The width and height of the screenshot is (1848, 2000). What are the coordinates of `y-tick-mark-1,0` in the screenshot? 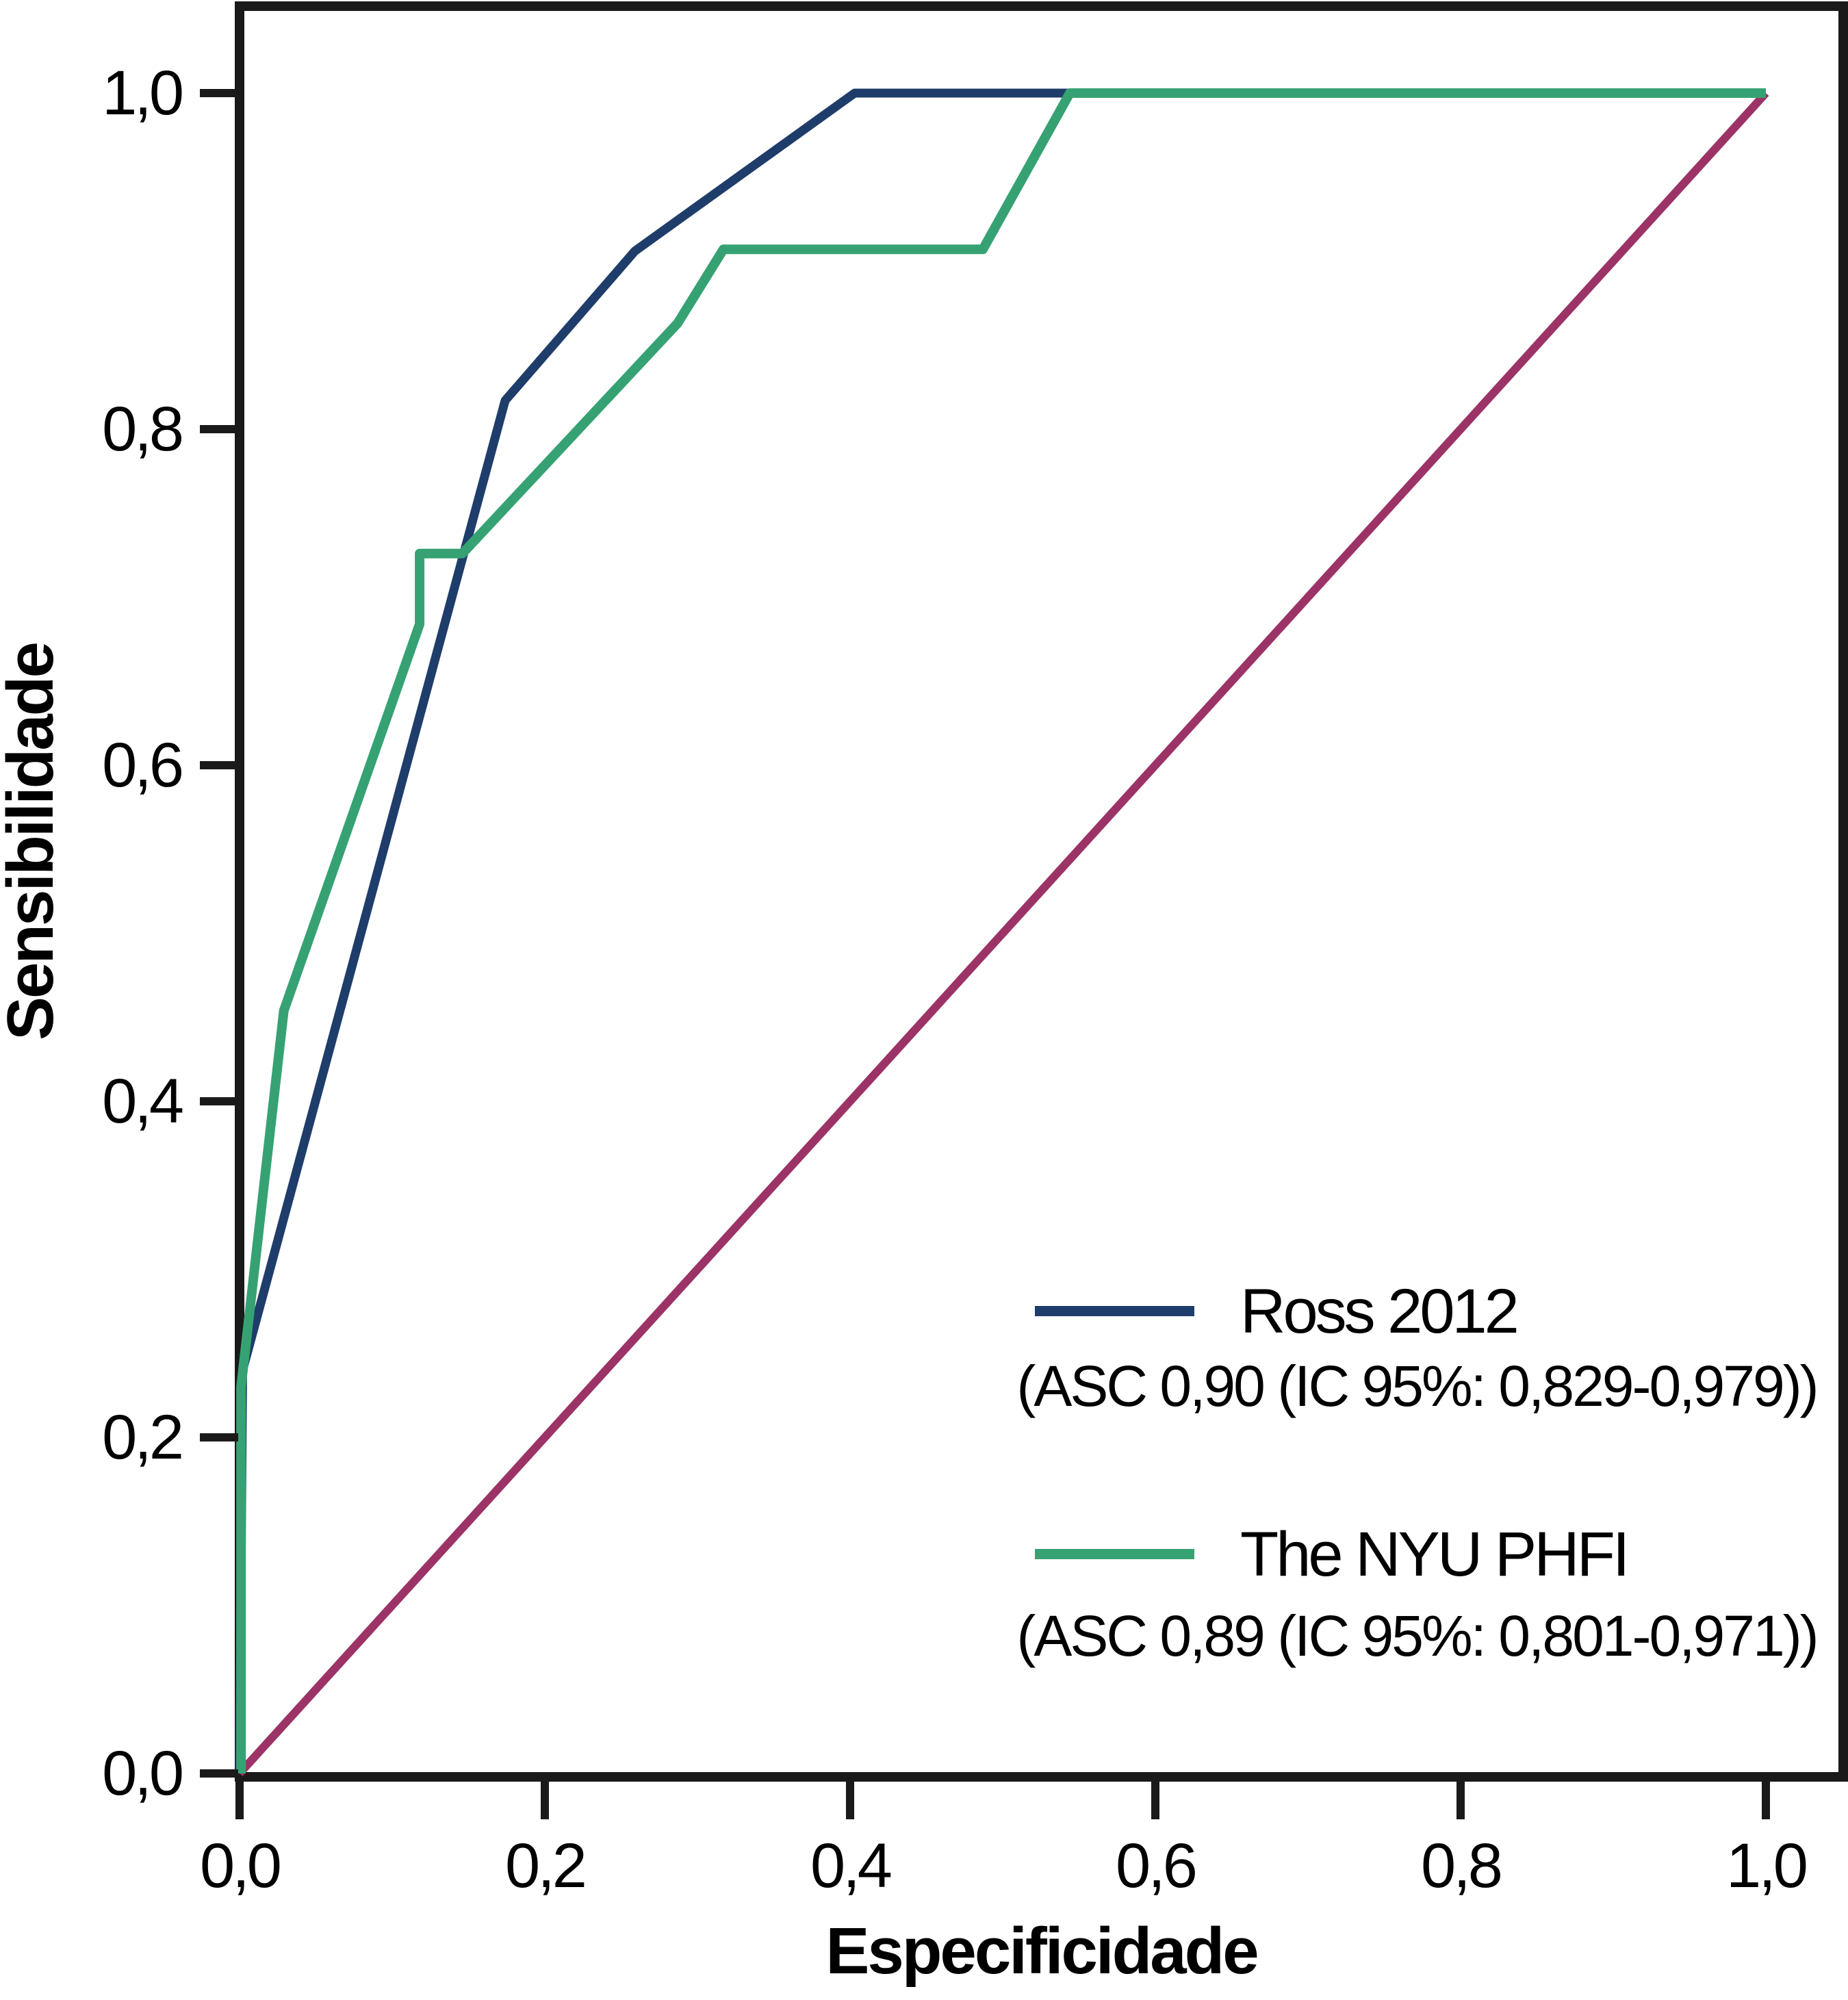 It's located at (219, 93).